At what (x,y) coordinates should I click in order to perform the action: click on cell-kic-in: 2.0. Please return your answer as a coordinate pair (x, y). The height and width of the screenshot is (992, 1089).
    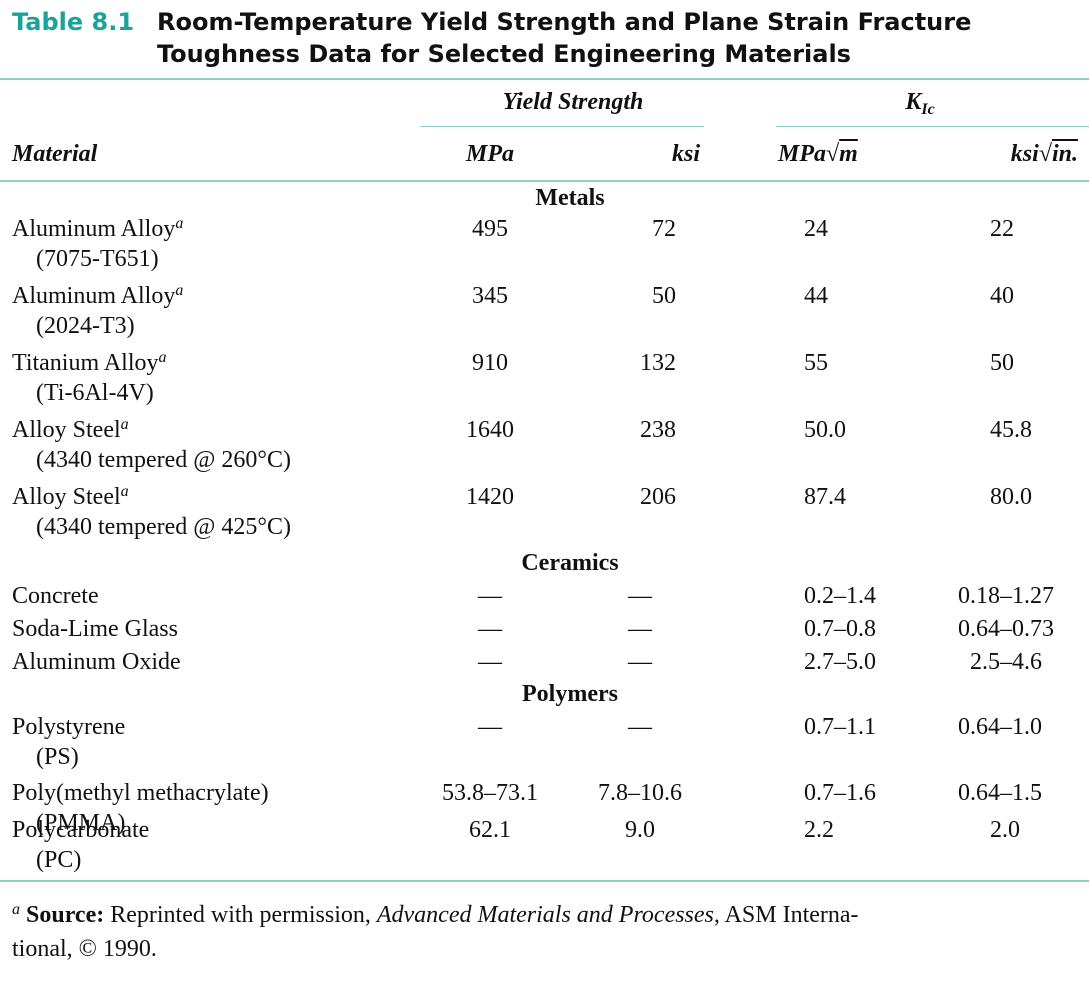
    Looking at the image, I should click on (1005, 830).